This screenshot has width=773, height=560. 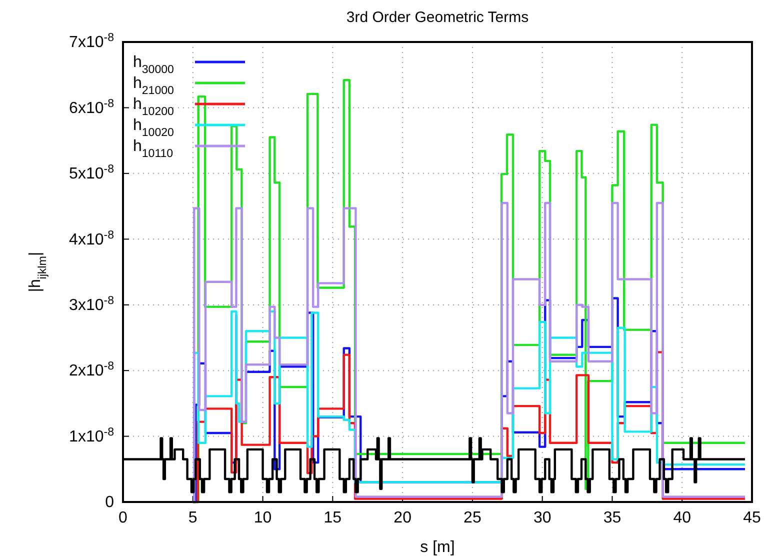 I want to click on x-tick-label: 45, so click(x=752, y=517).